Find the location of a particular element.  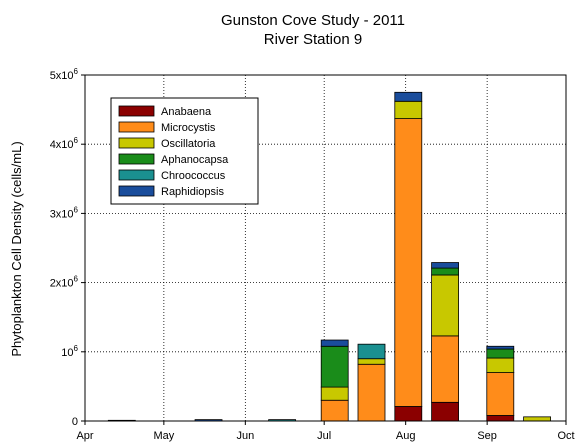

legend-label: Chroococcus is located at coordinates (193, 176).